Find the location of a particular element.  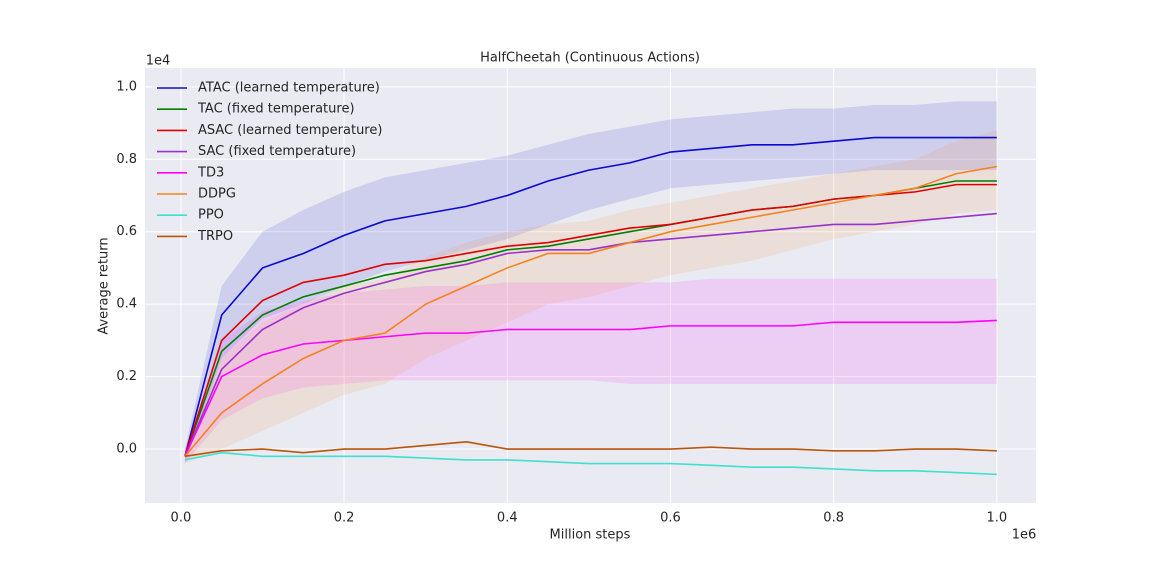

y-tick-label: 1.0 is located at coordinates (126, 86).